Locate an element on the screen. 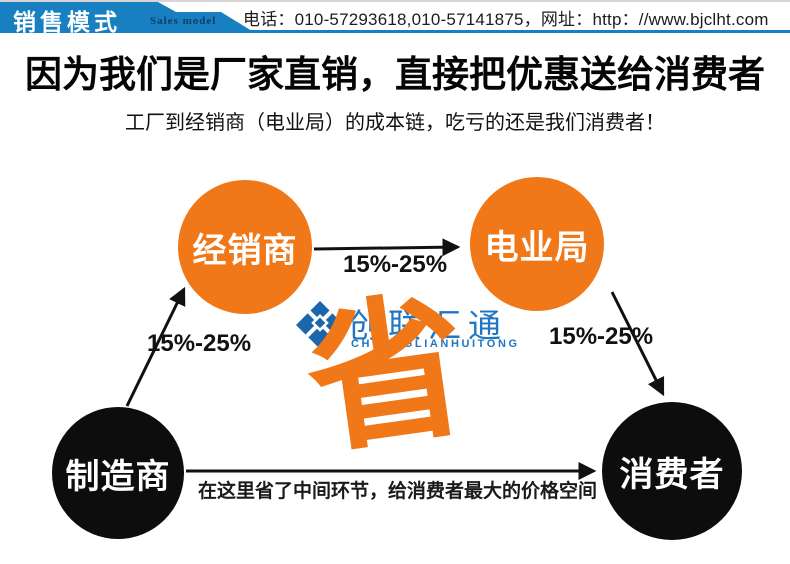 The image size is (790, 564). node-manufacturer-label: 制造商 is located at coordinates (118, 476).